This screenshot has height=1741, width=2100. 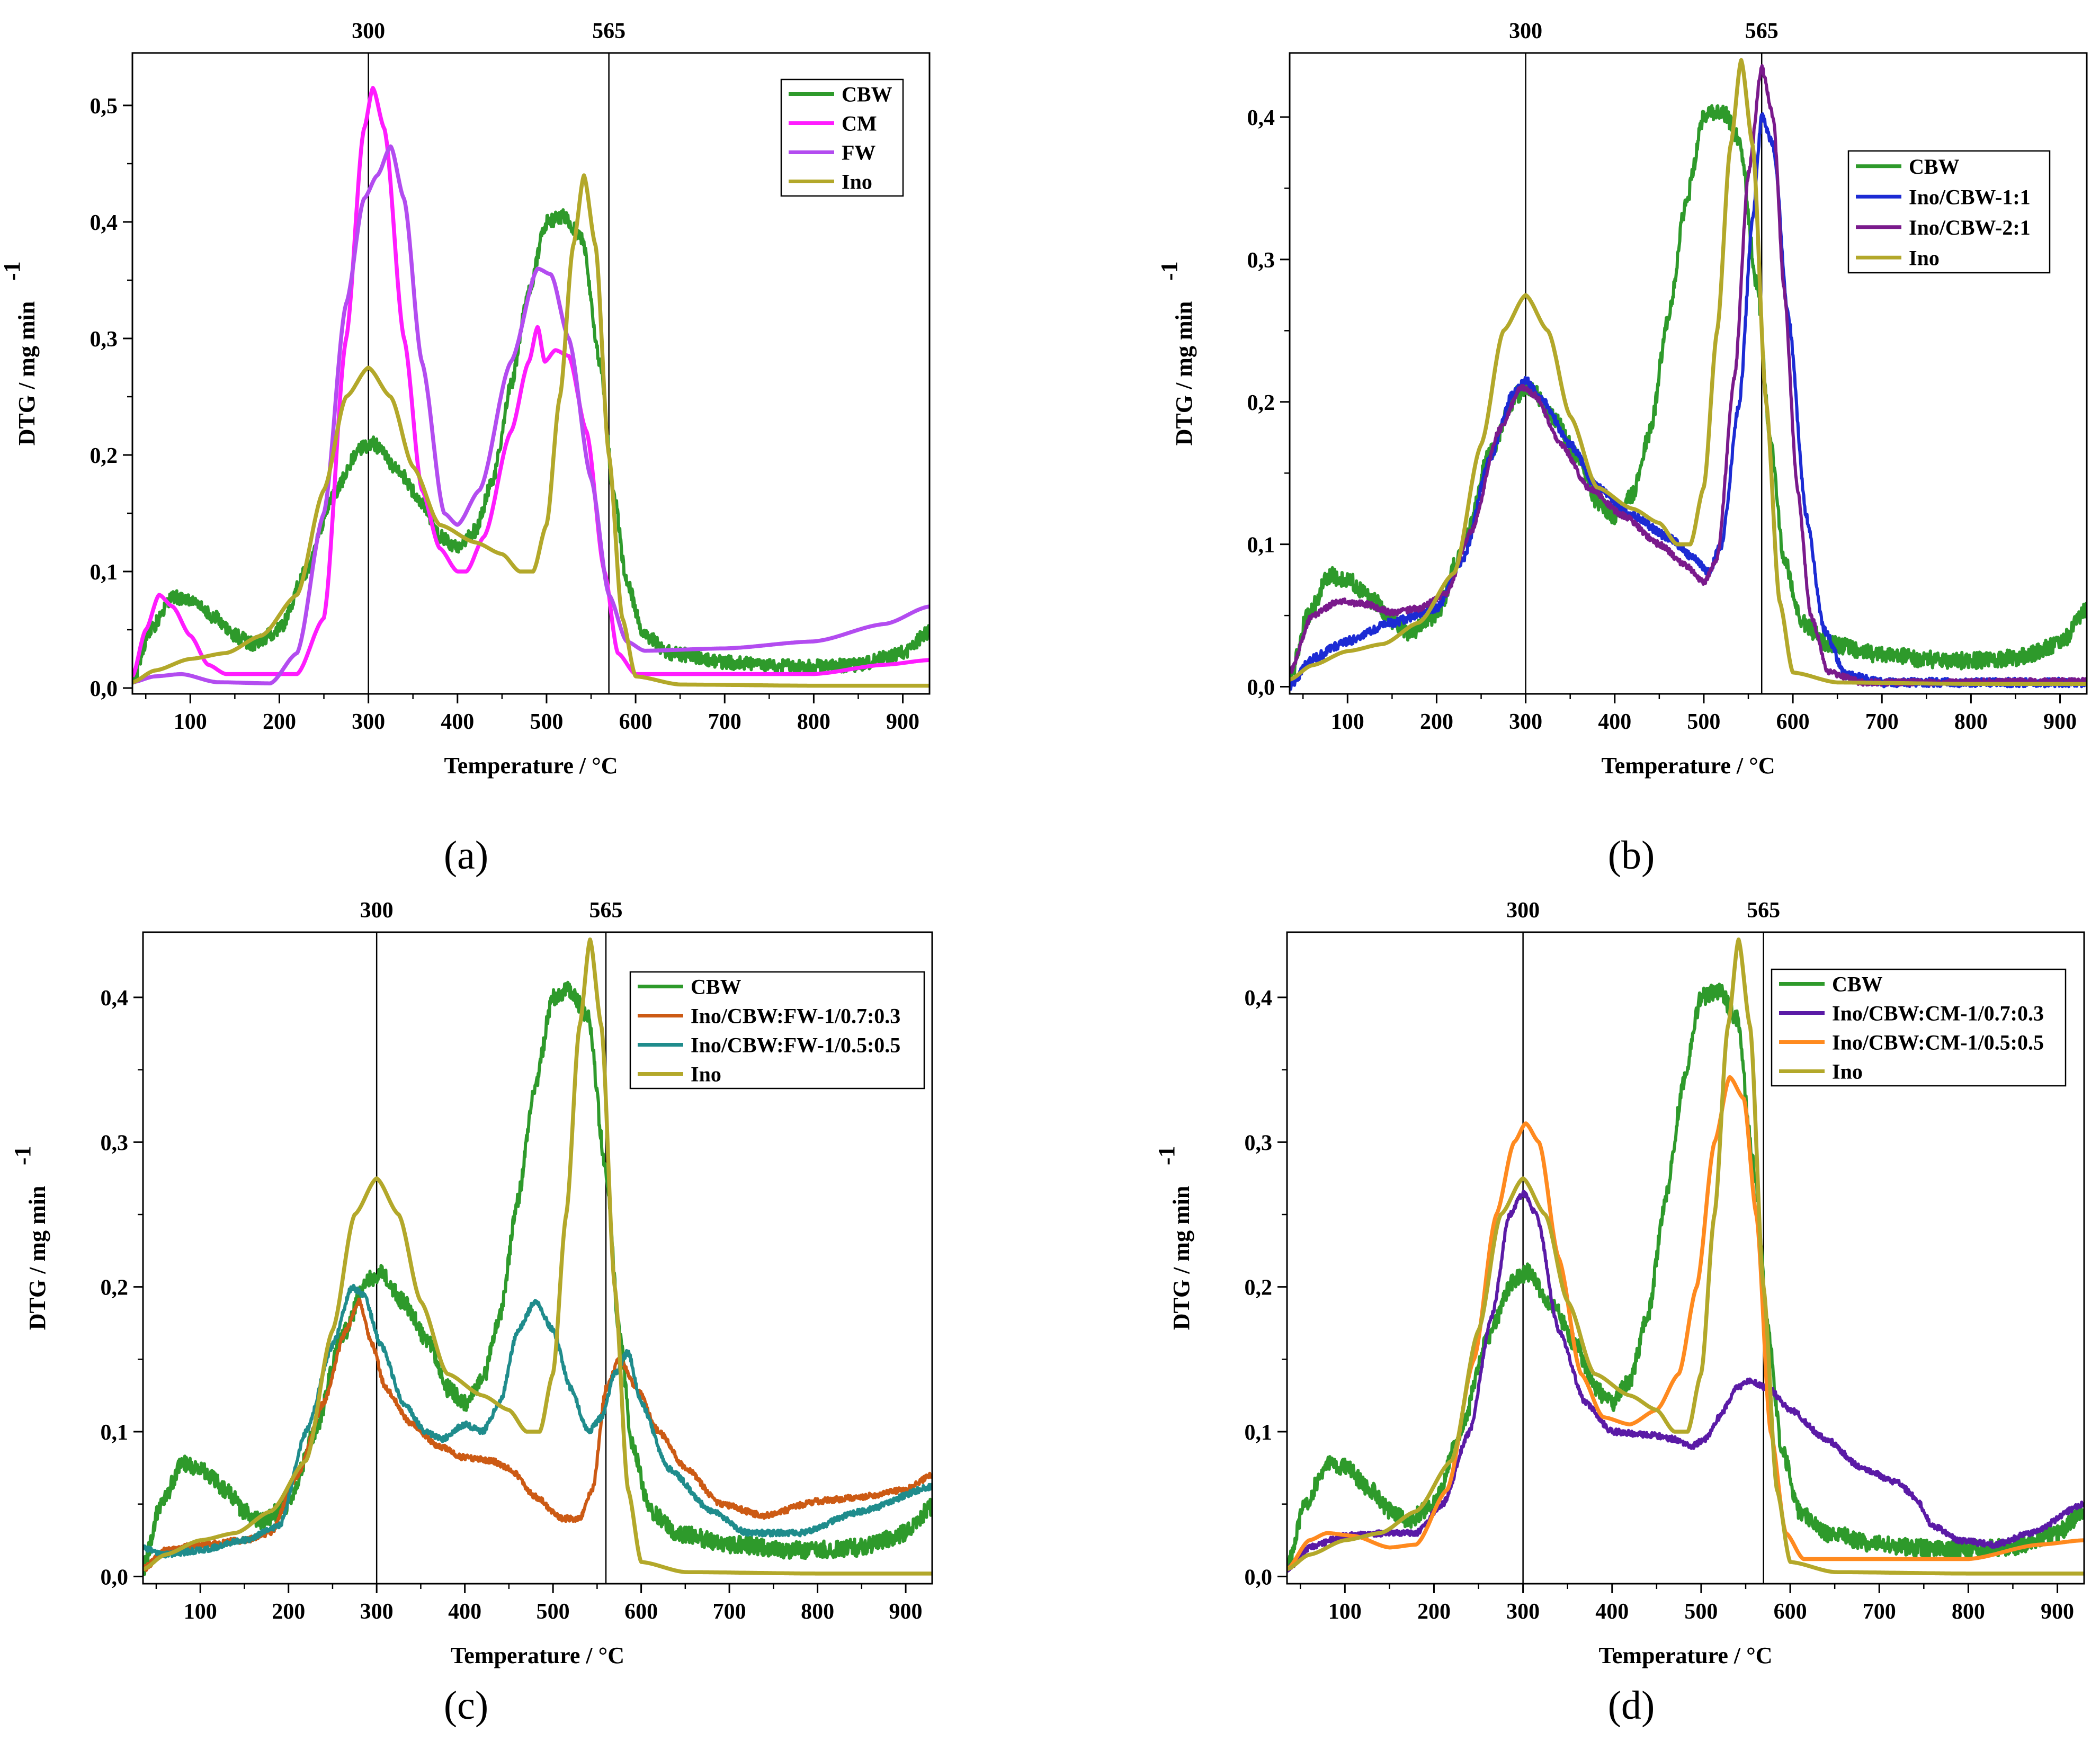 What do you see at coordinates (466, 1706) in the screenshot?
I see `panel-caption: (c)` at bounding box center [466, 1706].